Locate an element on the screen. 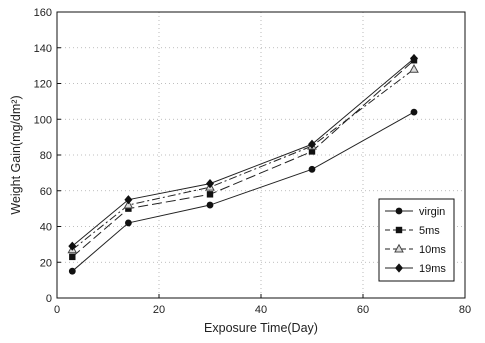 The height and width of the screenshot is (343, 485). legend-marker-10ms is located at coordinates (399, 248).